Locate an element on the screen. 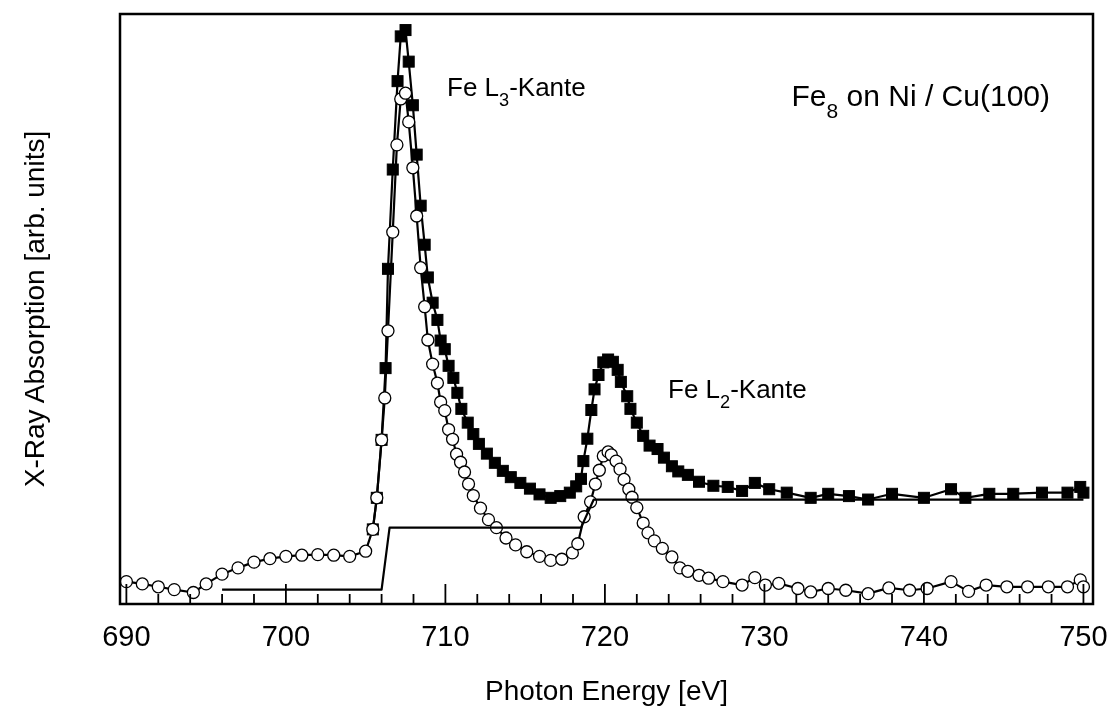 The height and width of the screenshot is (718, 1107). annotation: Fe$_{8}$ on Ni / Cu(100) is located at coordinates (920, 100).